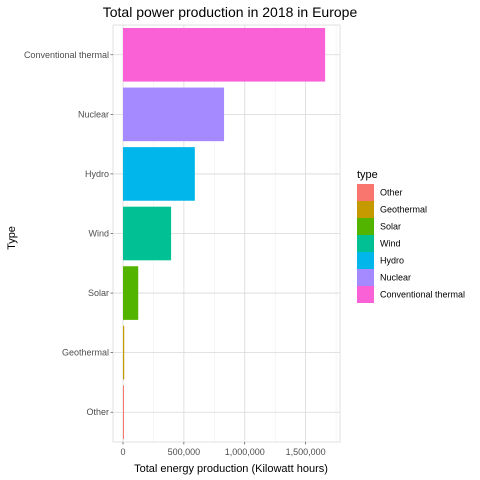 The image size is (480, 480). What do you see at coordinates (66, 55) in the screenshot?
I see `y-tick-label: Conventional thermal` at bounding box center [66, 55].